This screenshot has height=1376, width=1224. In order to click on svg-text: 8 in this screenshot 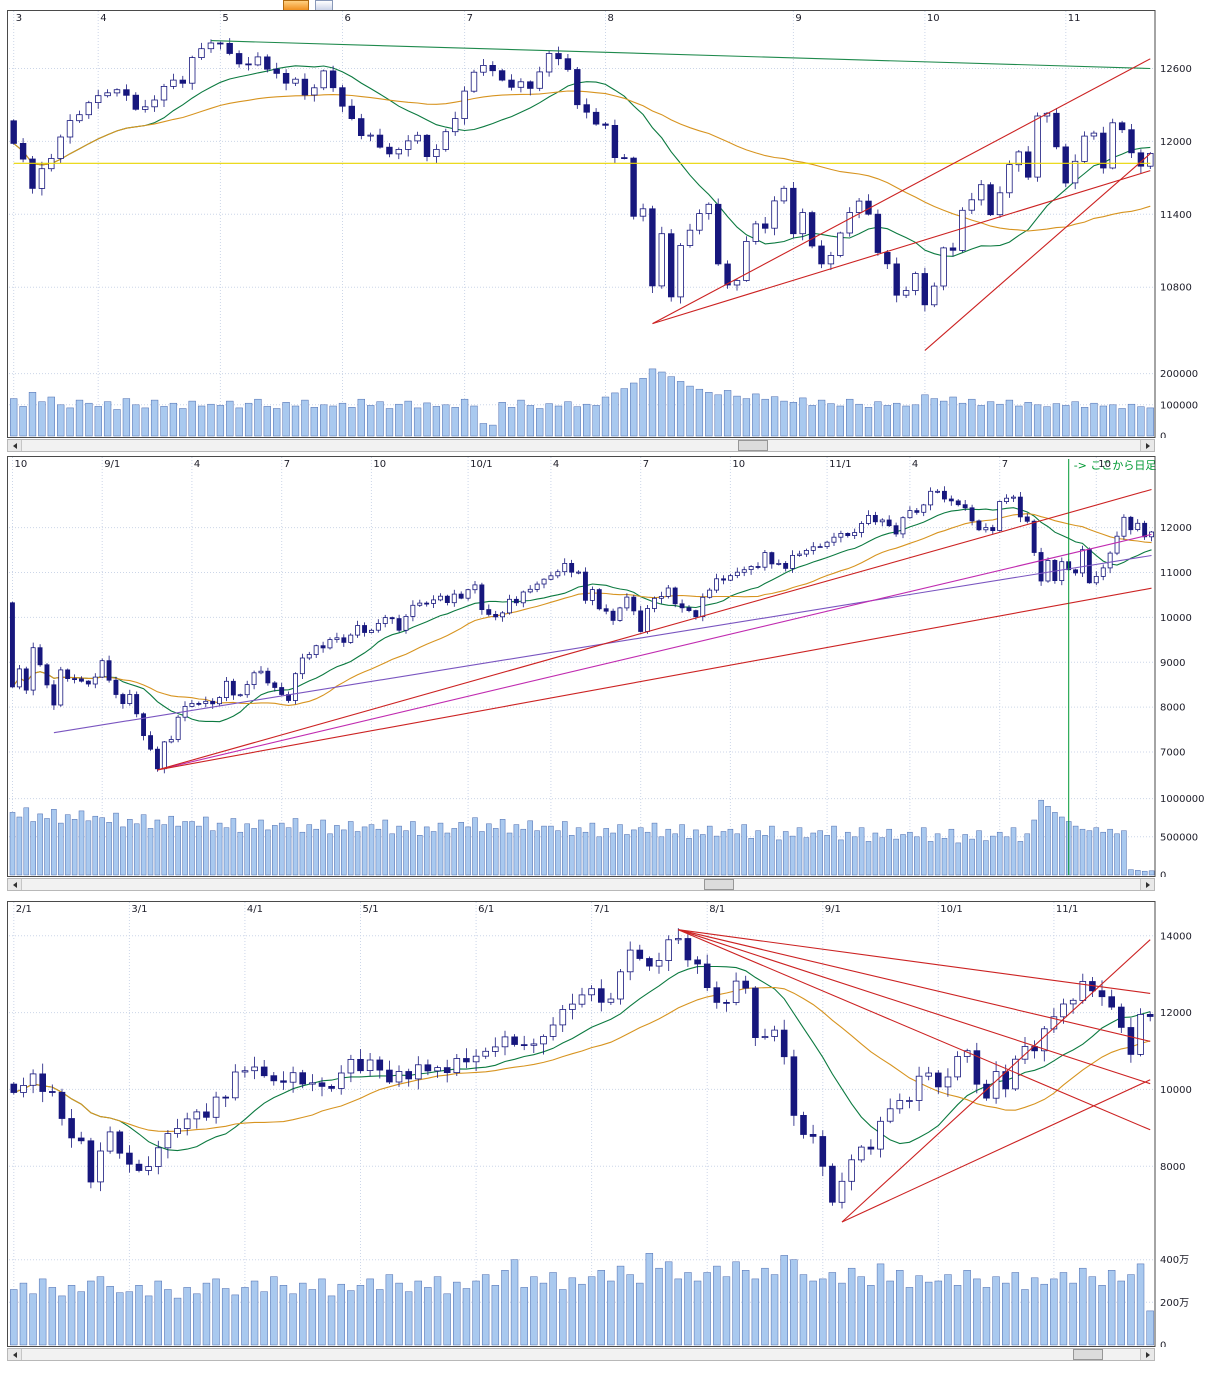, I will do `click(611, 18)`.